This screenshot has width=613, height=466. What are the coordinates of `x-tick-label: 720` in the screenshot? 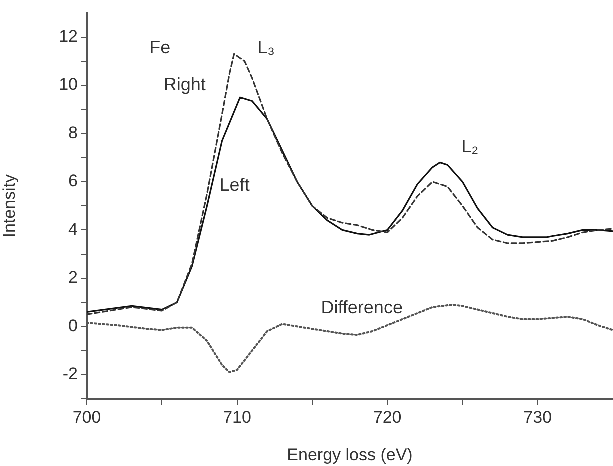 It's located at (387, 417).